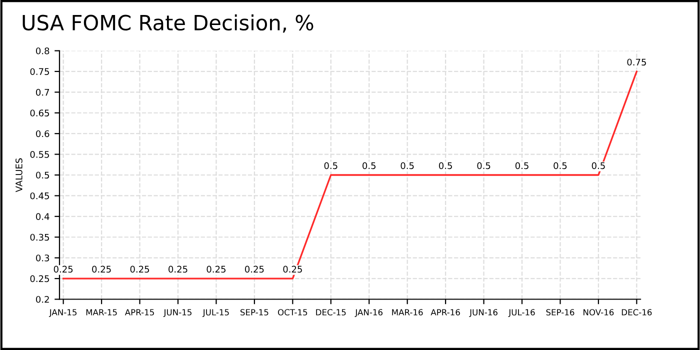  I want to click on chart-title: USA FOMC Rate Decision, %, so click(168, 23).